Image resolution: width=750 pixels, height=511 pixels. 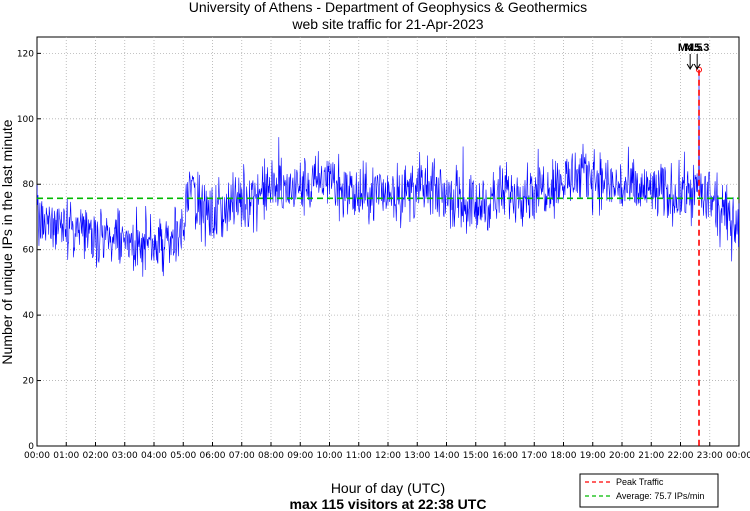 I want to click on x-tick-label: 10:00, so click(x=330, y=456).